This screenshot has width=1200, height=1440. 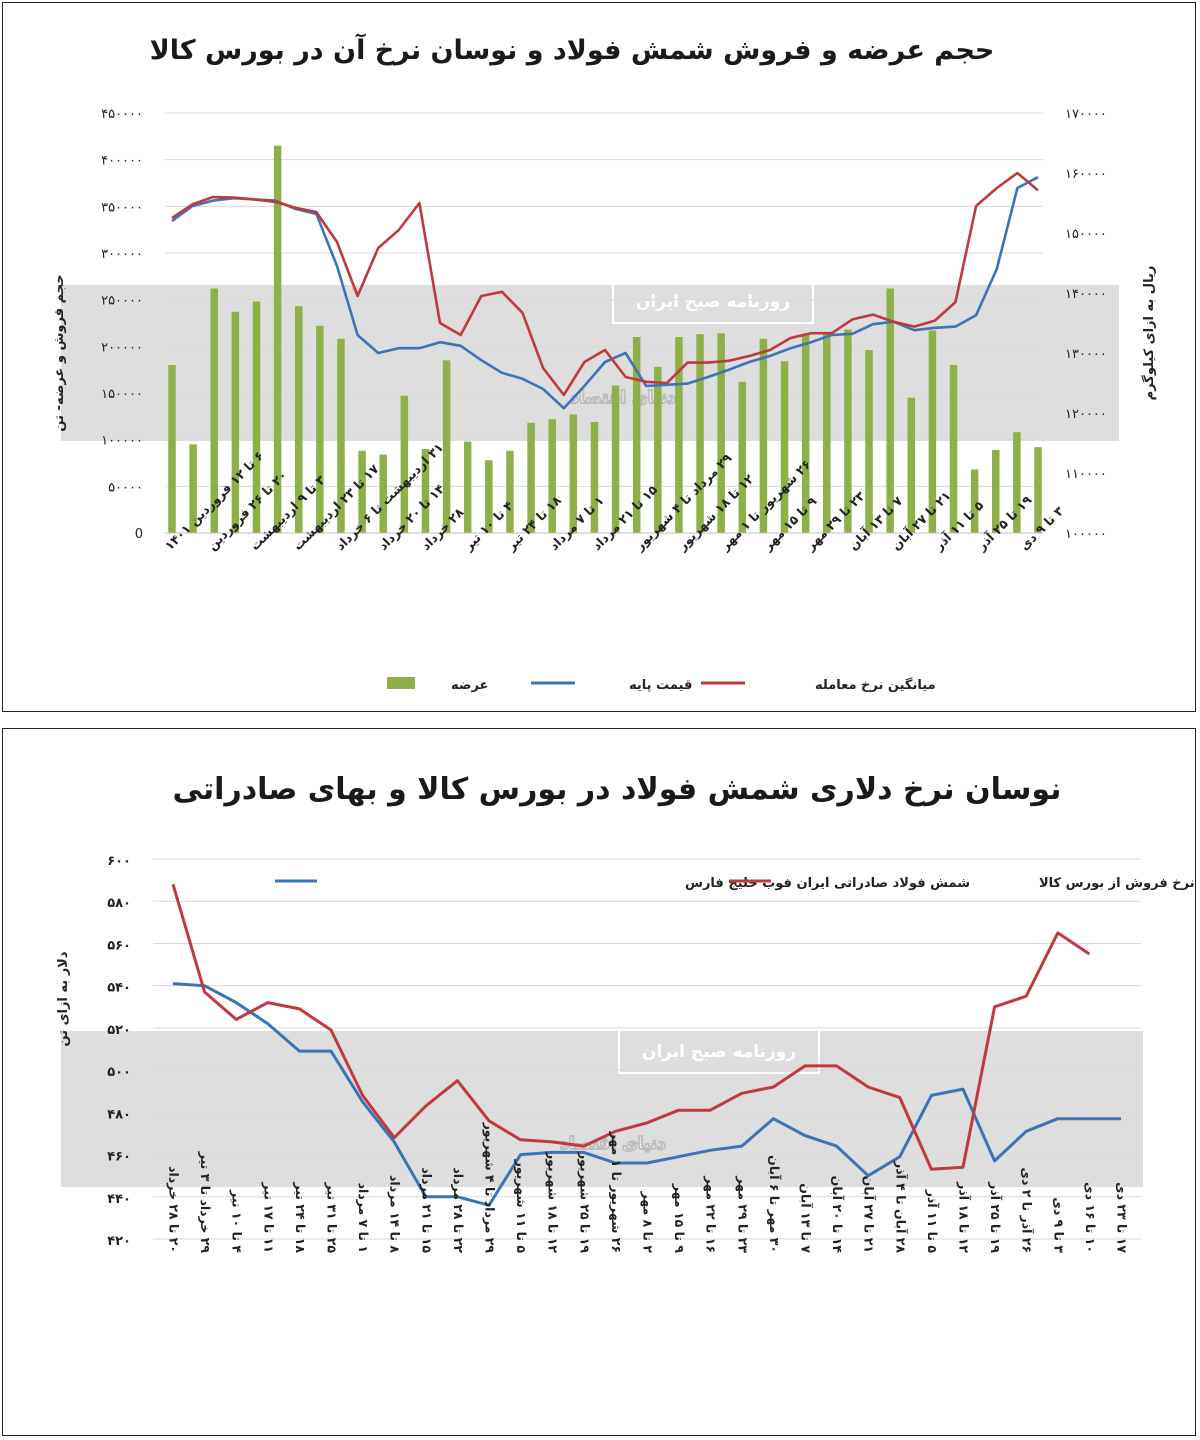 What do you see at coordinates (237, 1221) in the screenshot?
I see `x-tick-label: ۴ تا ۱۰ تیر` at bounding box center [237, 1221].